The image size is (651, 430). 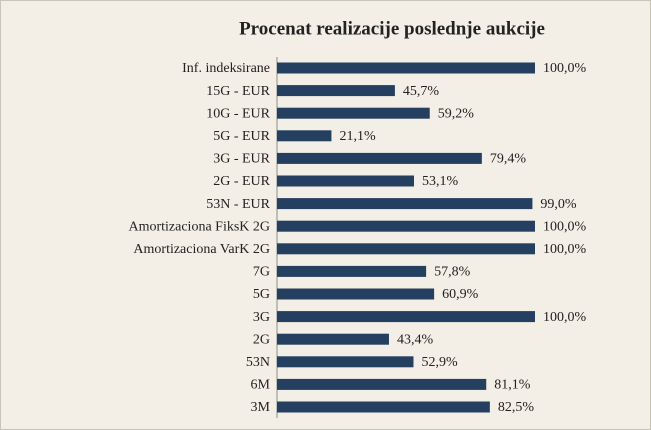 I want to click on y-tick-label: Inf. indeksirane, so click(x=226, y=68).